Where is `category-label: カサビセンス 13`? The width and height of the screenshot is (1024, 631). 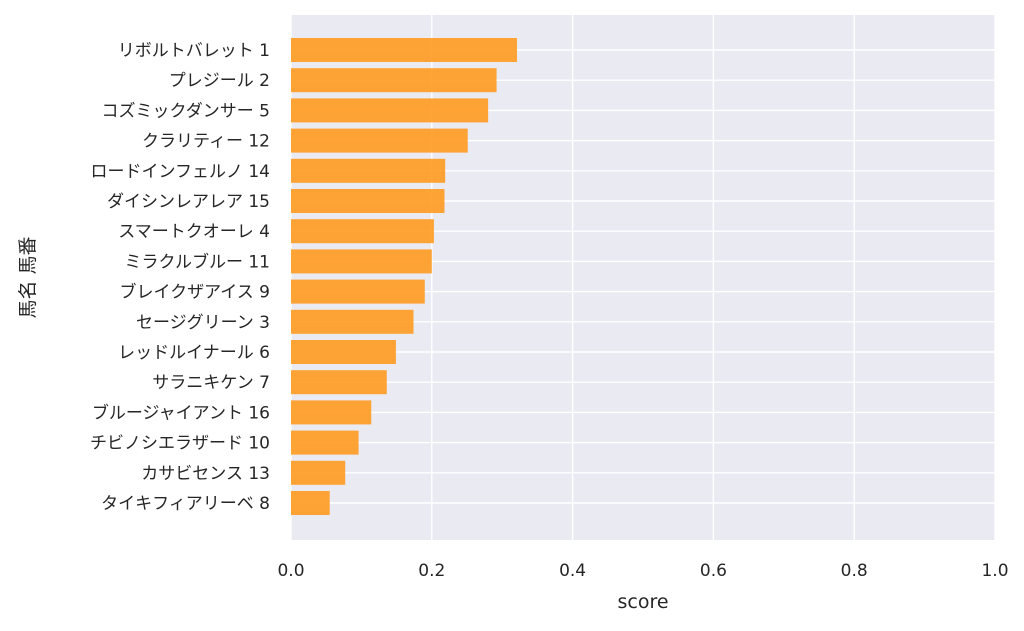 category-label: カサビセンス 13 is located at coordinates (205, 474).